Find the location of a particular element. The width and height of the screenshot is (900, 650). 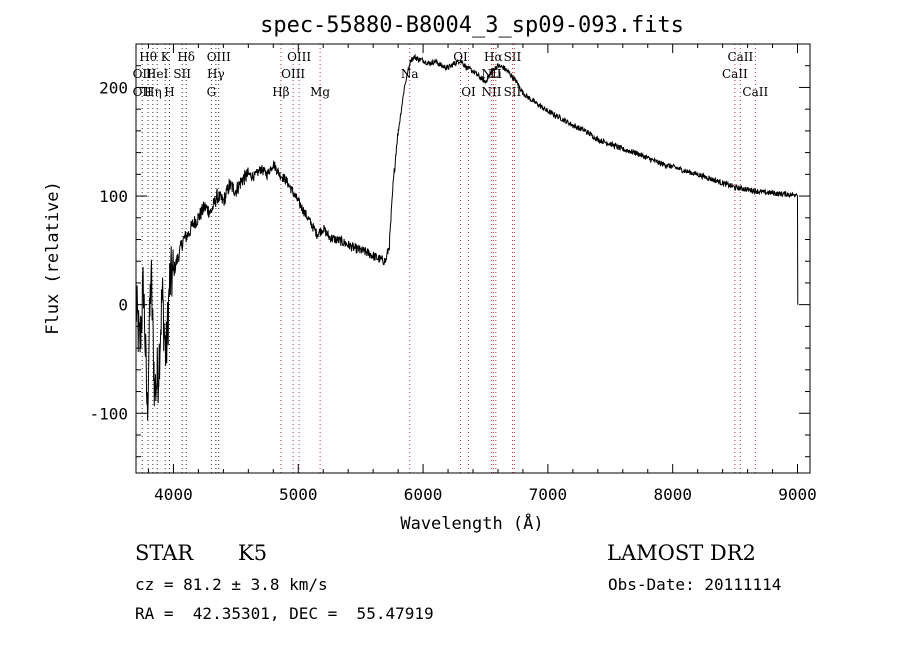

spectral-line-label: Na is located at coordinates (410, 74).